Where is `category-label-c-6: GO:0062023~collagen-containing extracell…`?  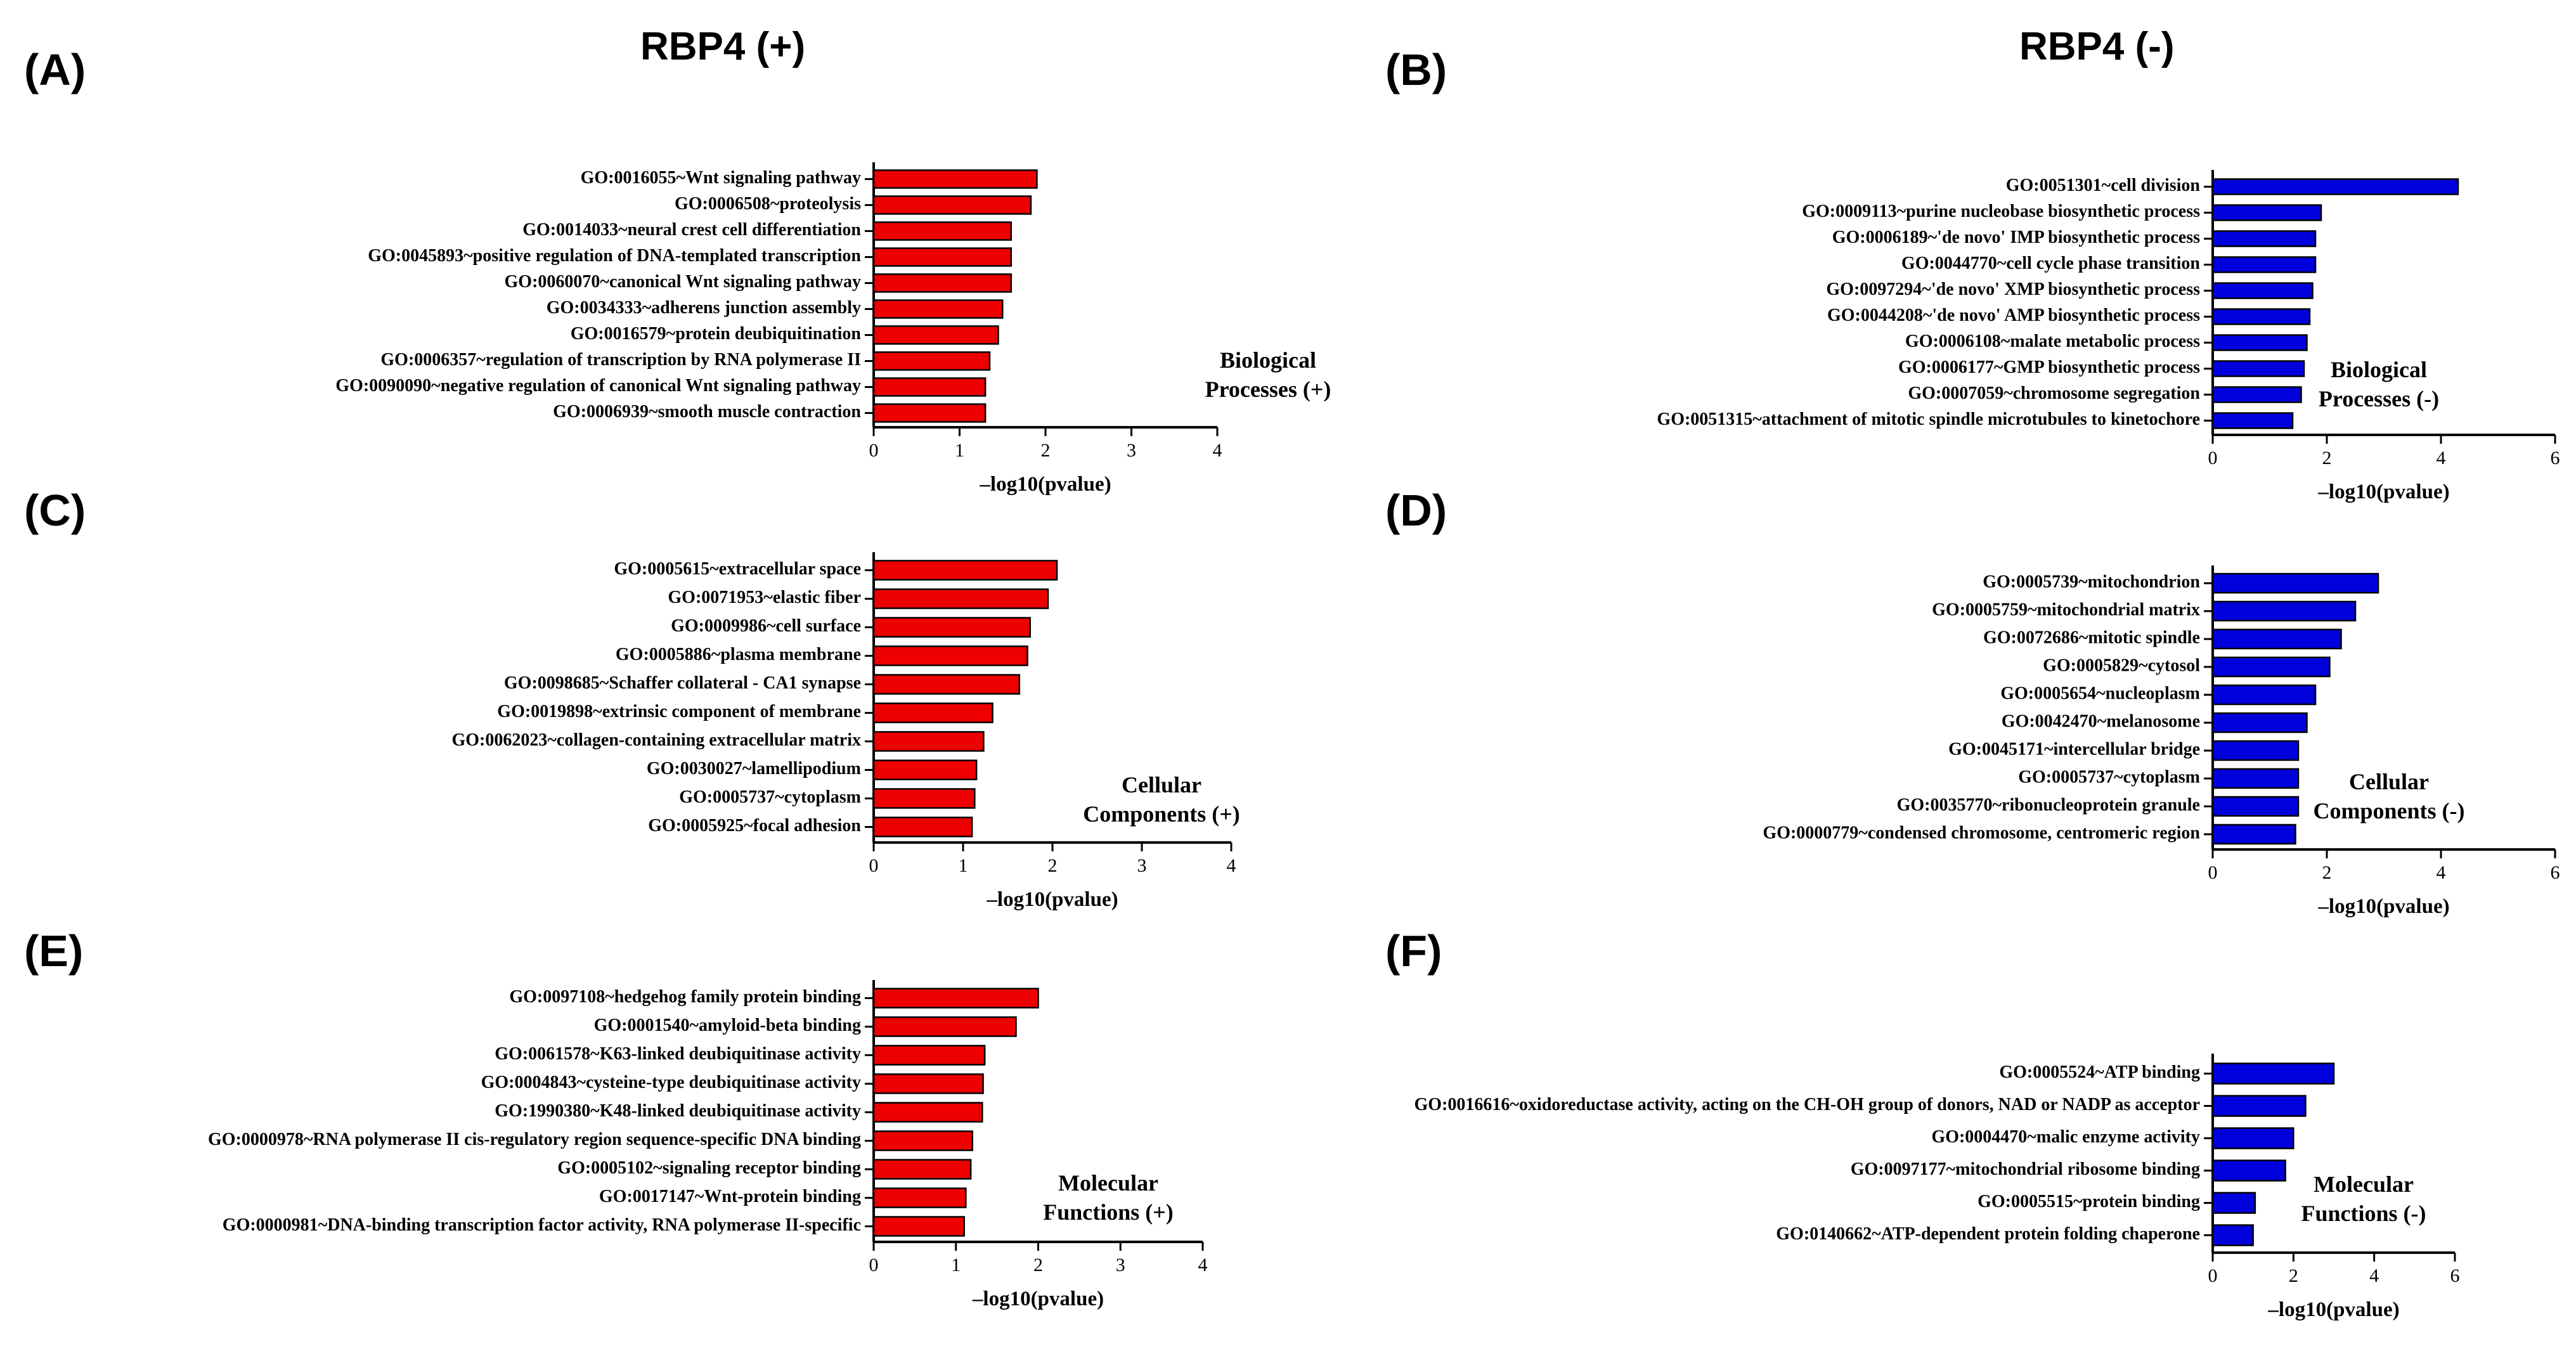
category-label-c-6: GO:0062023~collagen-containing extracell… is located at coordinates (656, 740).